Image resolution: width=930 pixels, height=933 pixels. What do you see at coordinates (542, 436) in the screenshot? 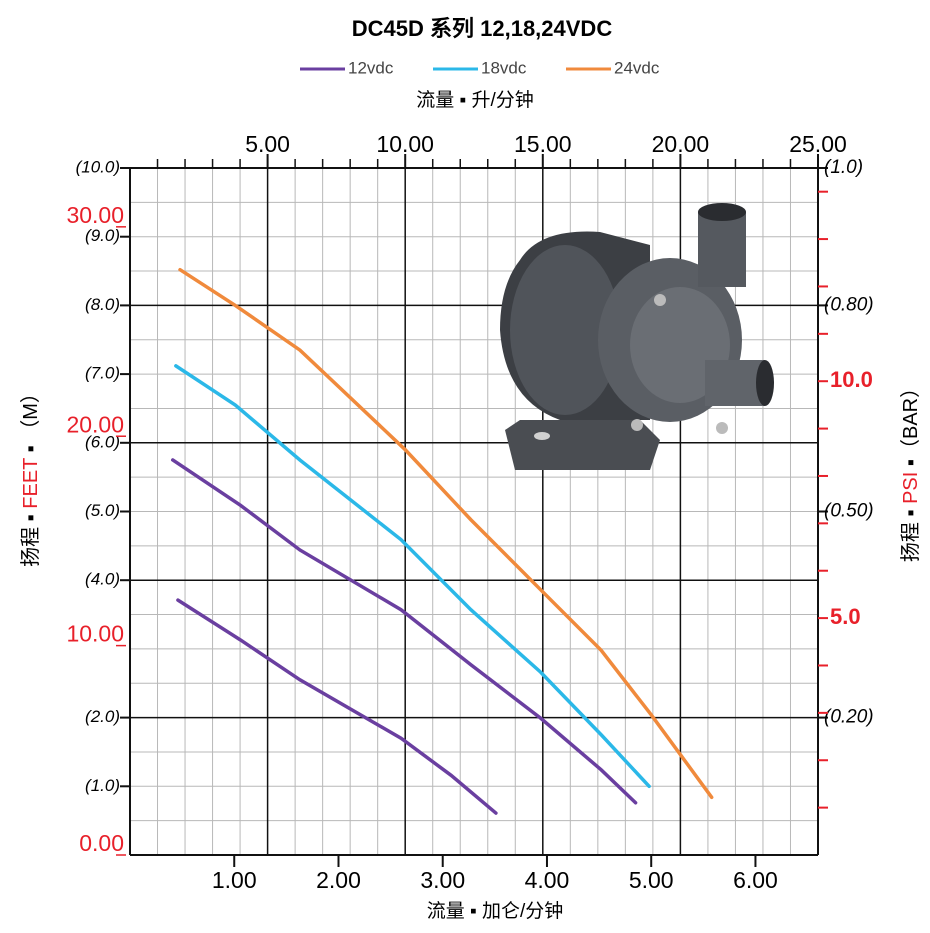
I see `pump-hole` at bounding box center [542, 436].